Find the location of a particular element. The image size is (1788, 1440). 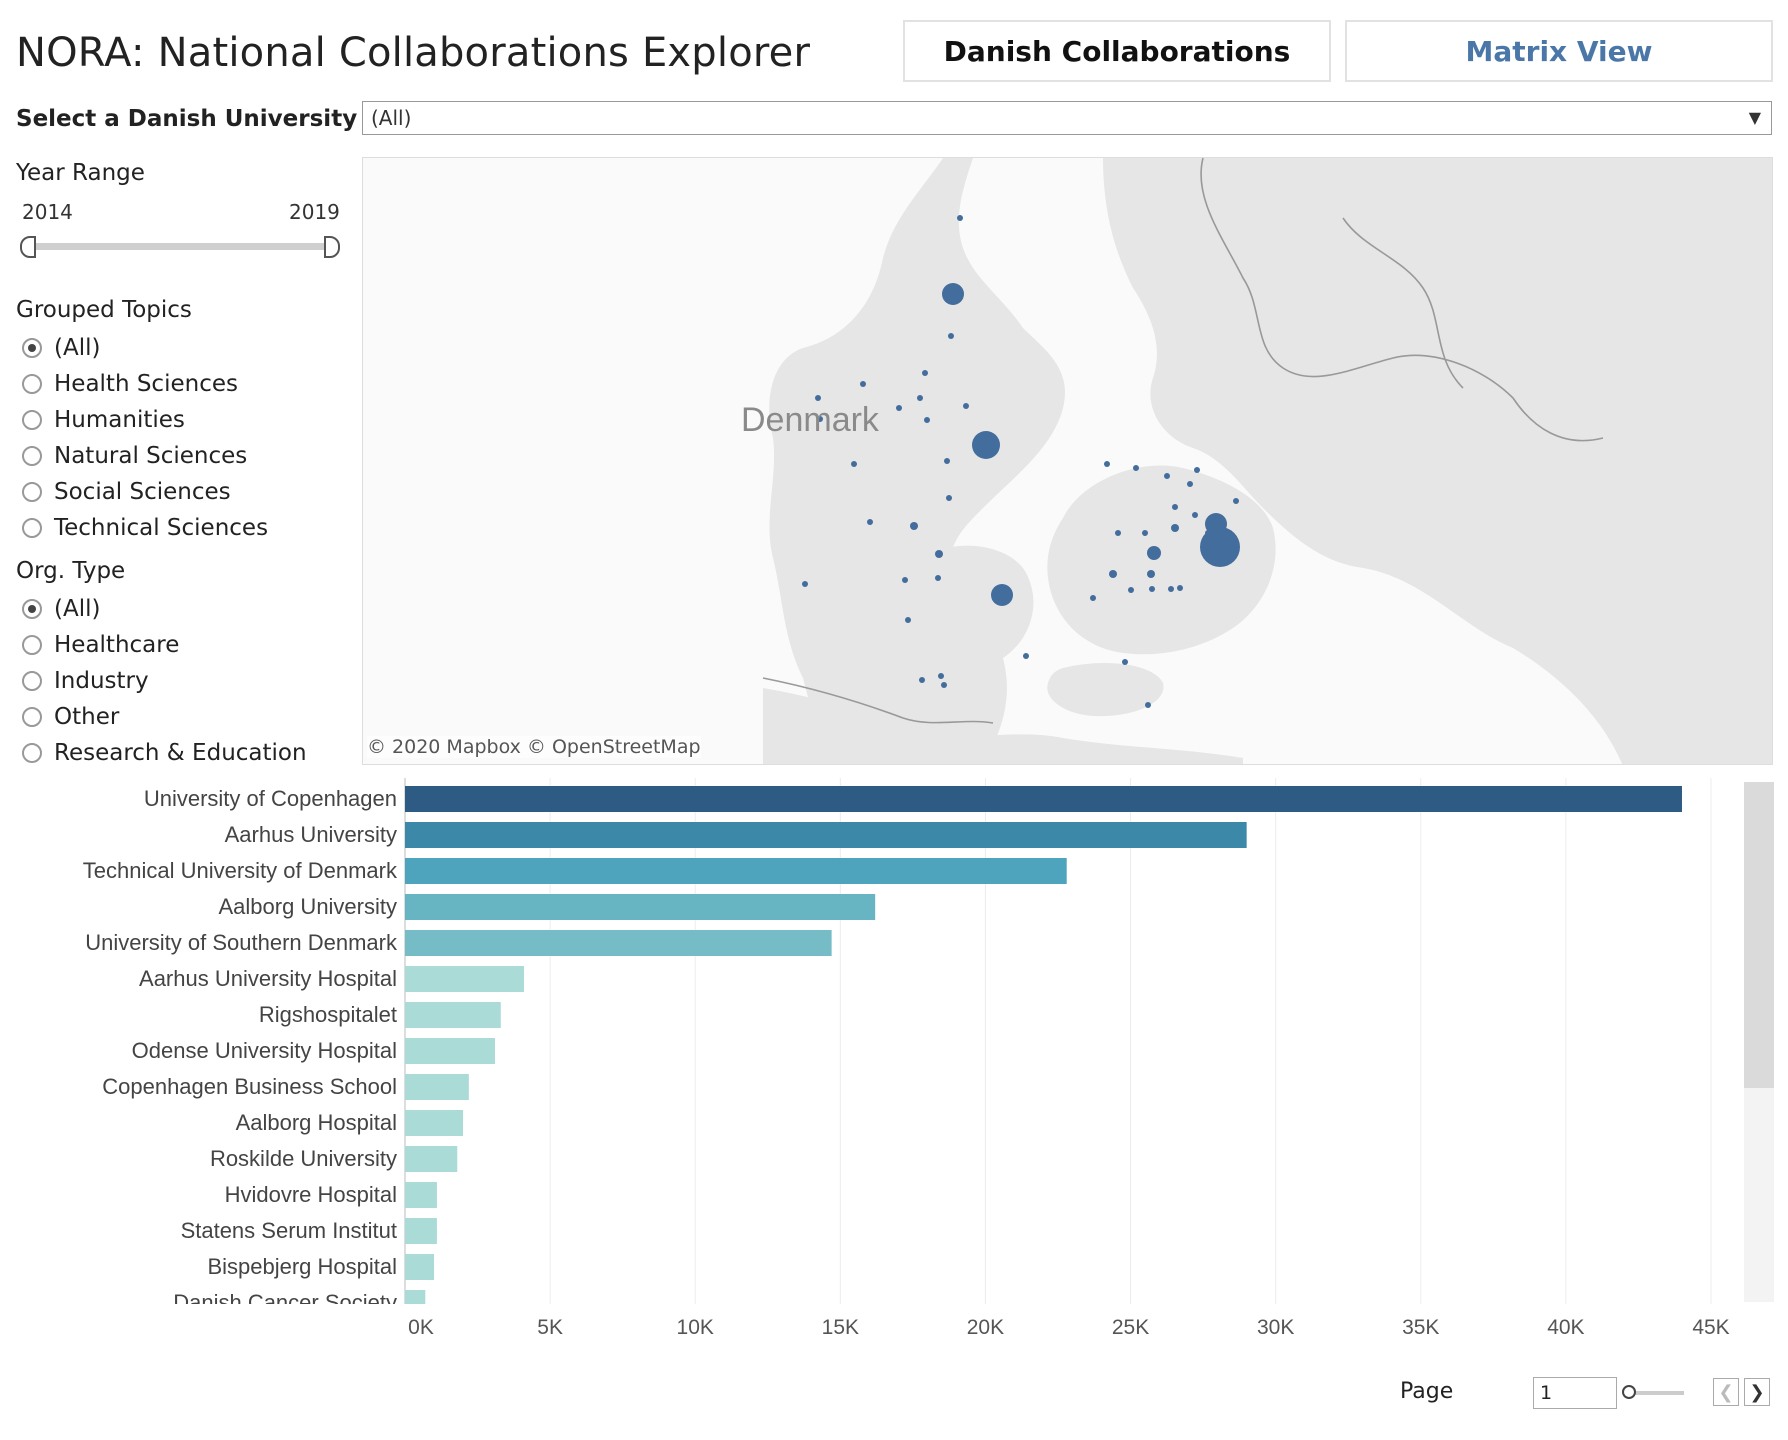

topic-option-health-sciences: Health Sciences is located at coordinates (130, 384).